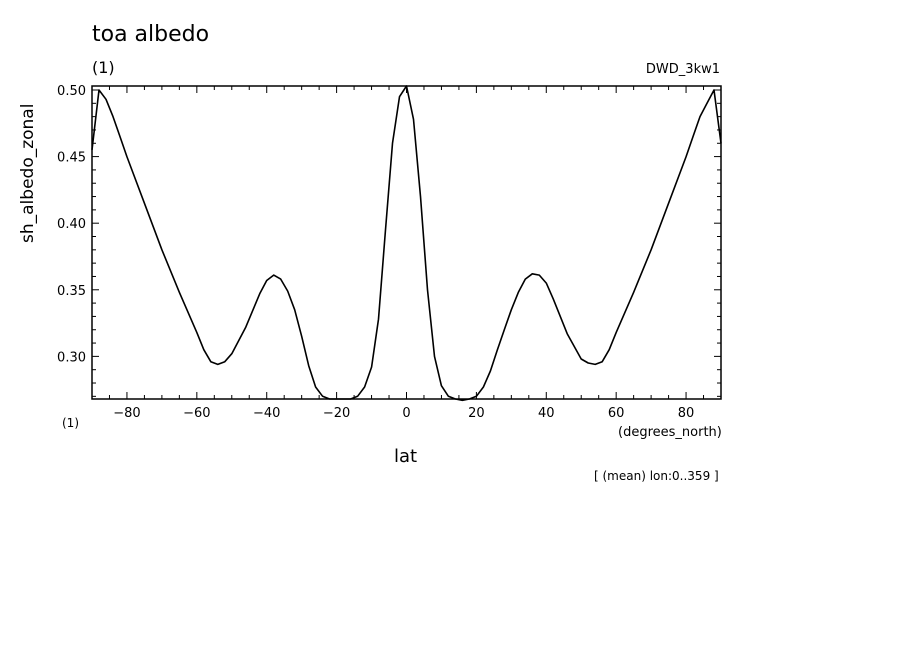  Describe the element at coordinates (682, 69) in the screenshot. I see `run-name: DWD_3kw1` at that location.